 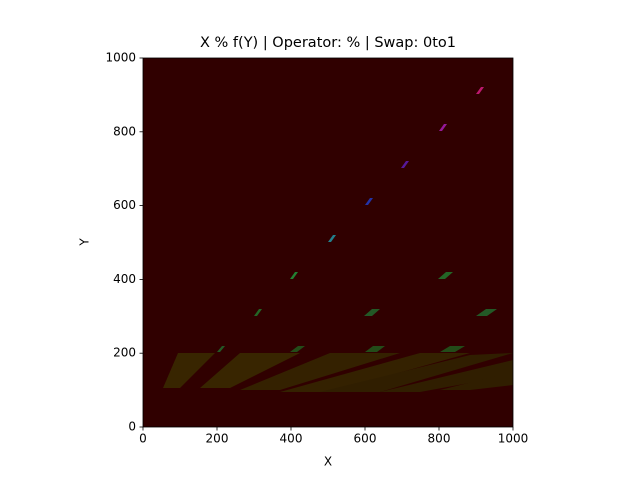 What do you see at coordinates (217, 439) in the screenshot?
I see `x-tick-label: 200` at bounding box center [217, 439].